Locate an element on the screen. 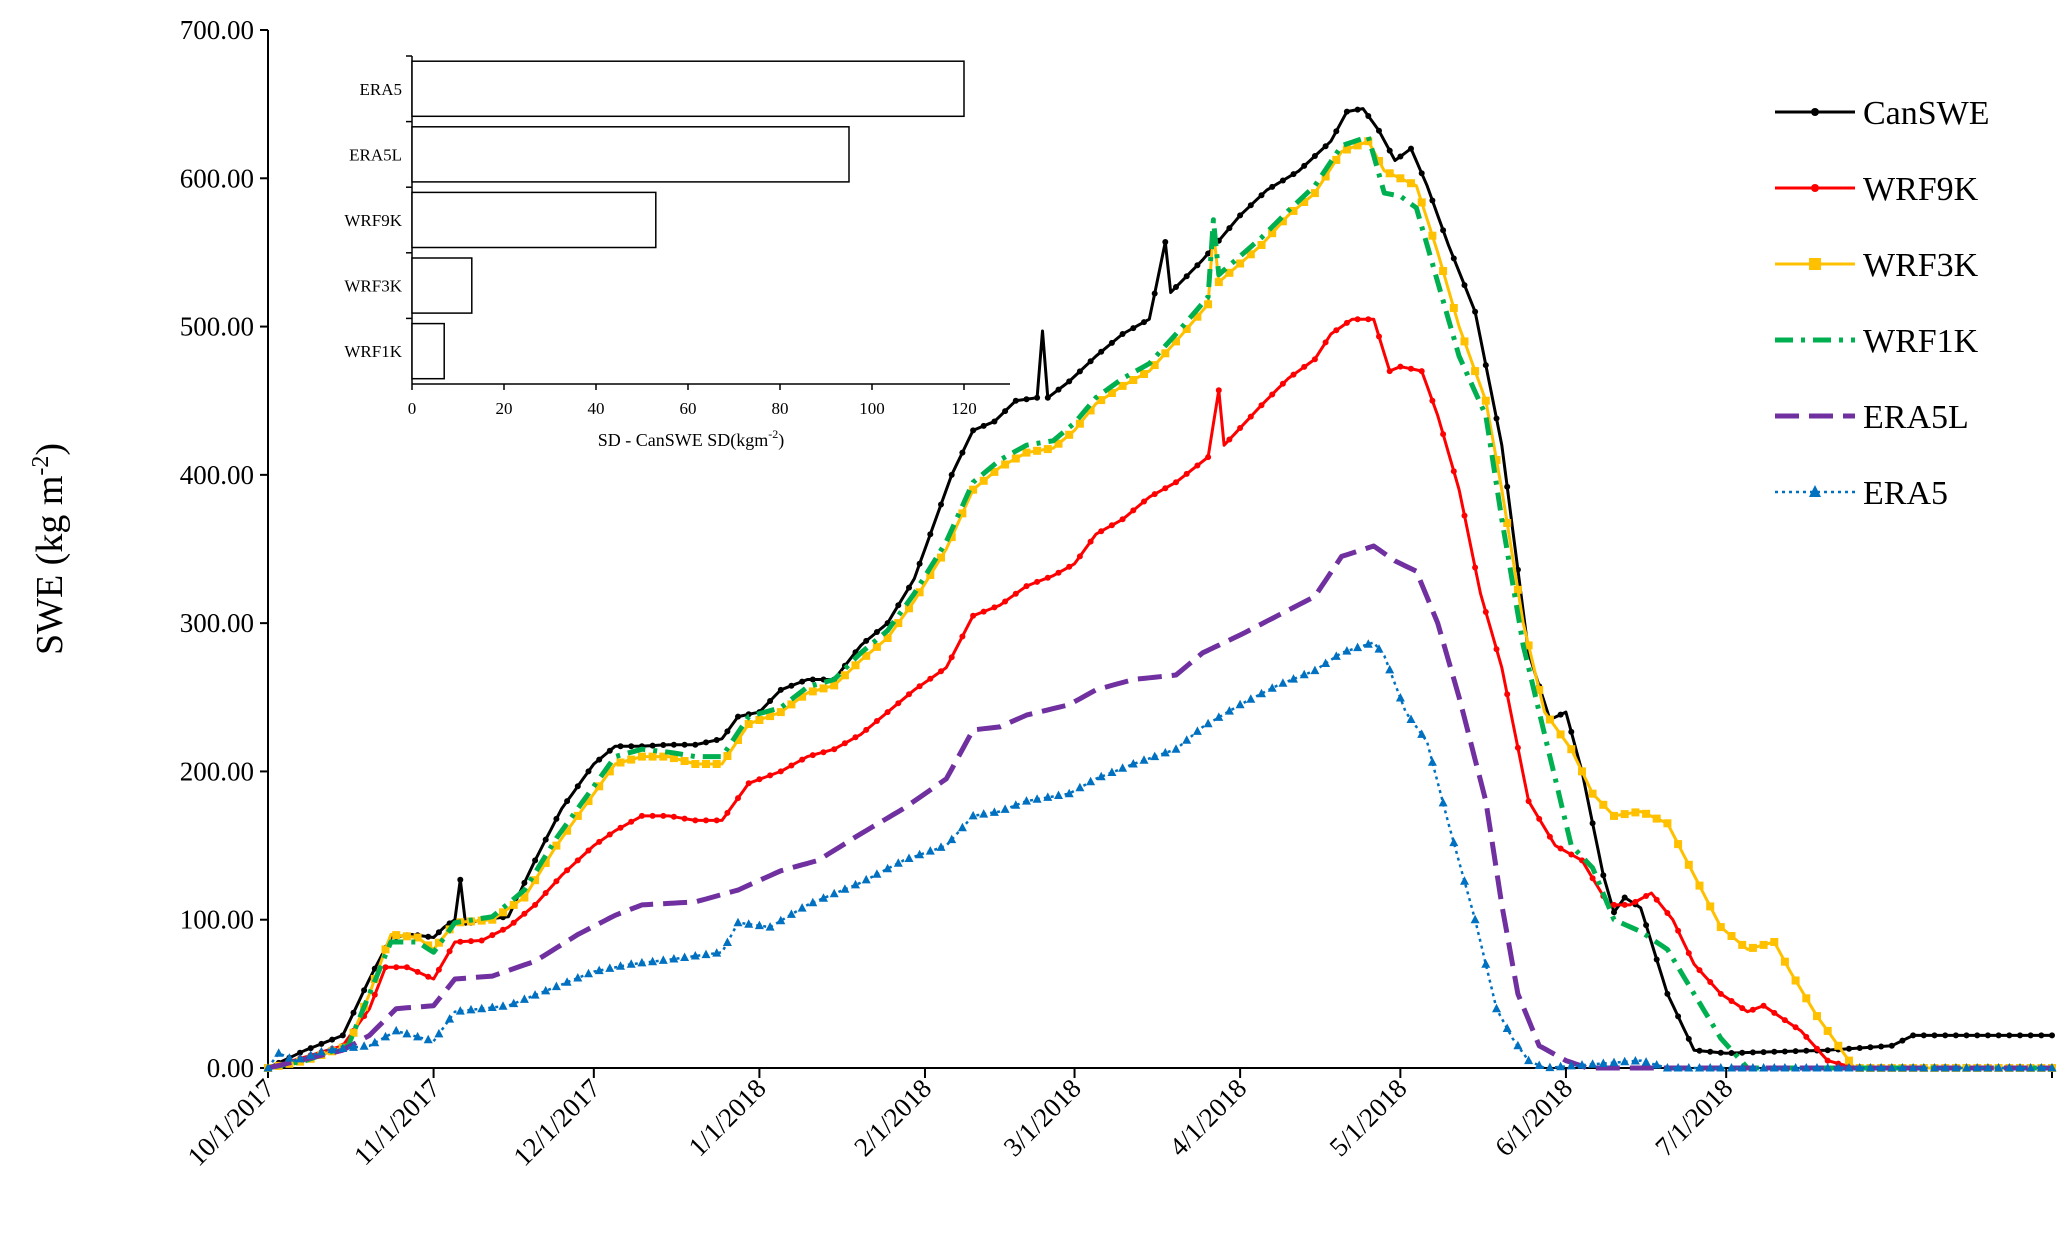 This screenshot has width=2067, height=1243. legend-label: WRF3K is located at coordinates (1921, 265).